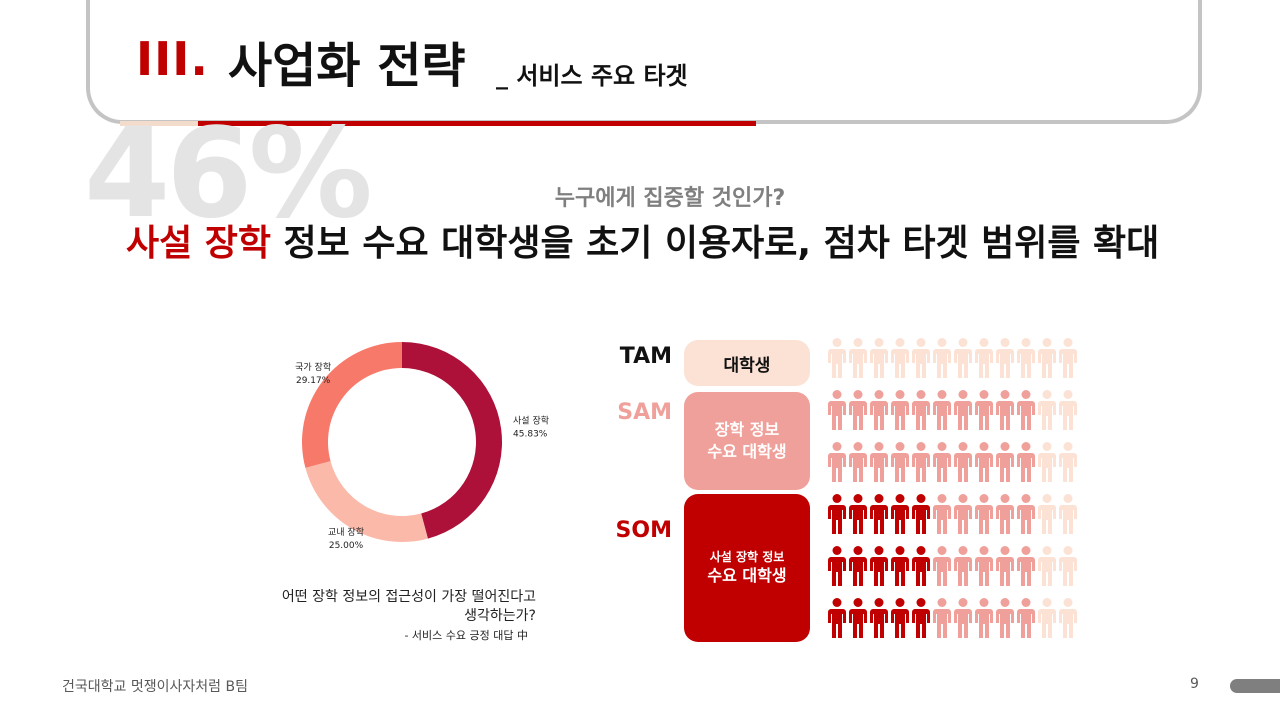  What do you see at coordinates (313, 374) in the screenshot?
I see `donut-label-2: 국가 장학 29.17%` at bounding box center [313, 374].